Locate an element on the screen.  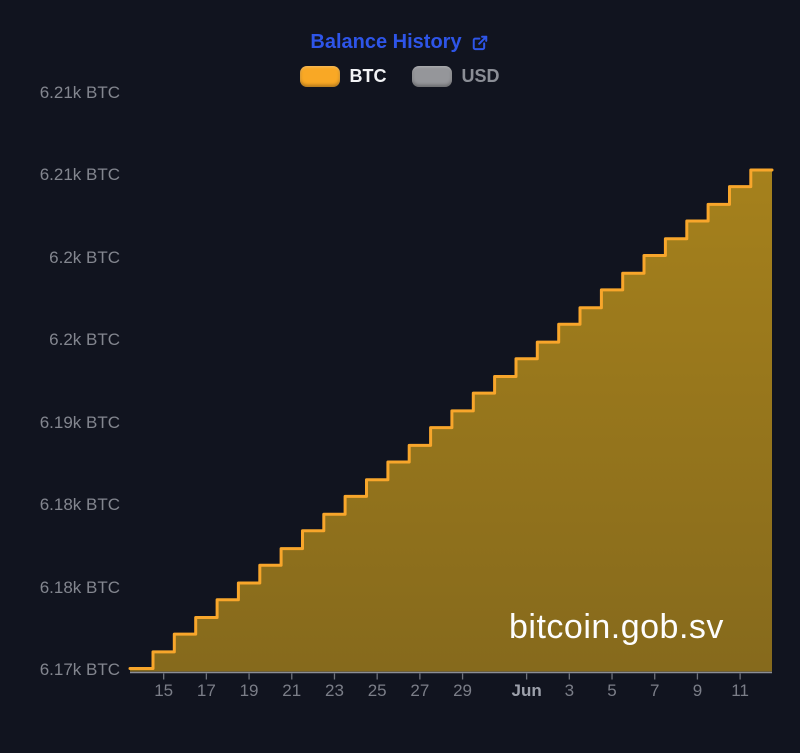
btc-series-swatch is located at coordinates (320, 76).